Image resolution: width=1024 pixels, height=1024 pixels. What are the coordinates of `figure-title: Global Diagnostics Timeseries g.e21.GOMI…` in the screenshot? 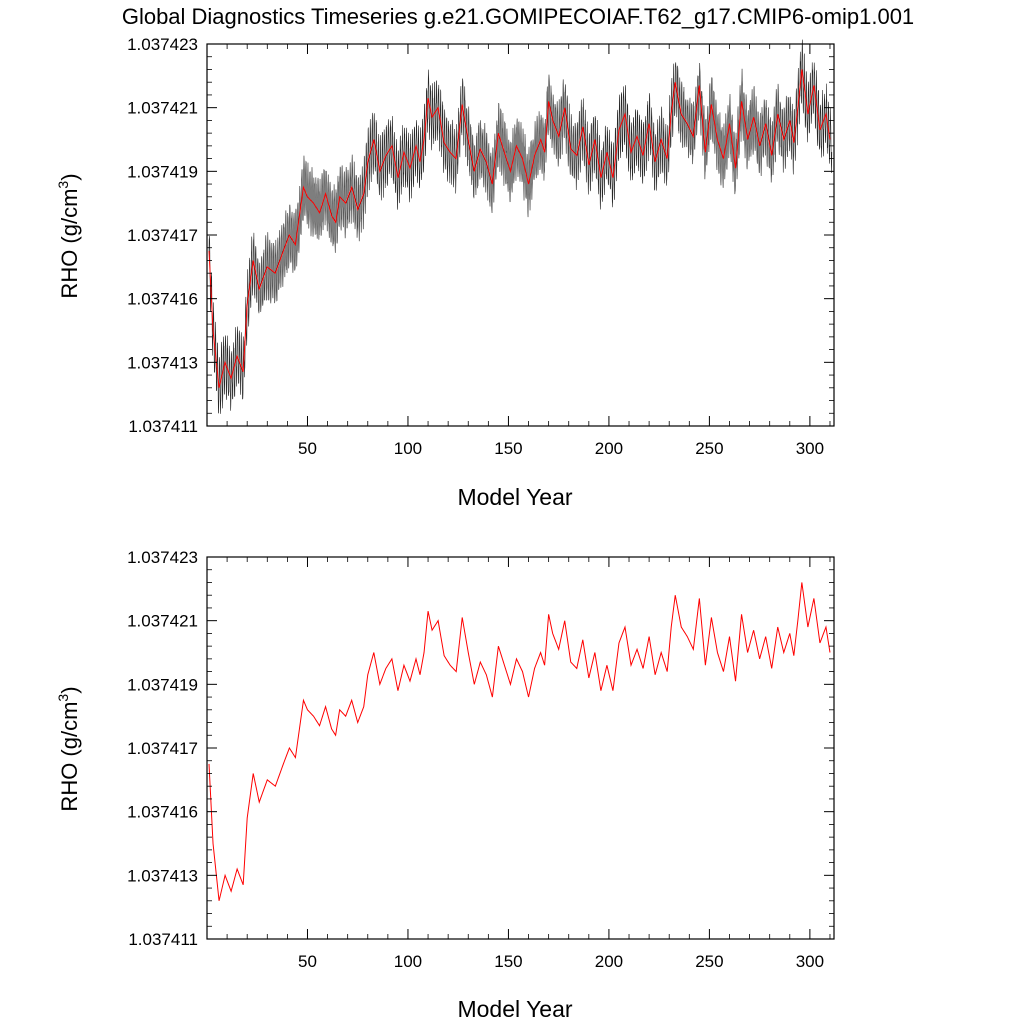 It's located at (518, 16).